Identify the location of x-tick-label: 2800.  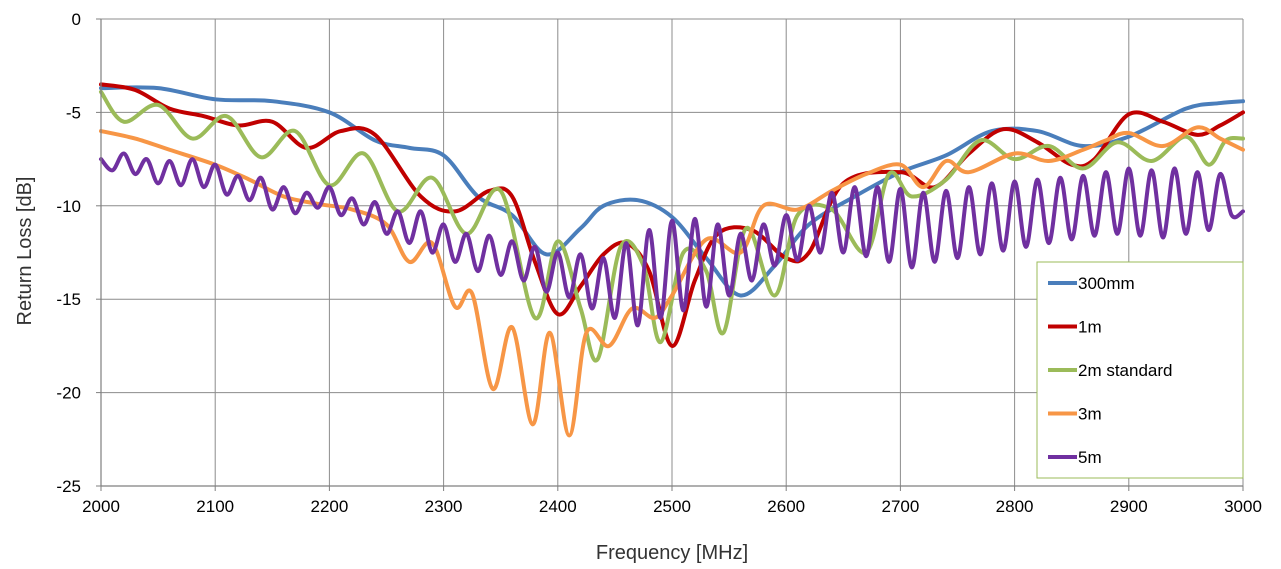
(1015, 506).